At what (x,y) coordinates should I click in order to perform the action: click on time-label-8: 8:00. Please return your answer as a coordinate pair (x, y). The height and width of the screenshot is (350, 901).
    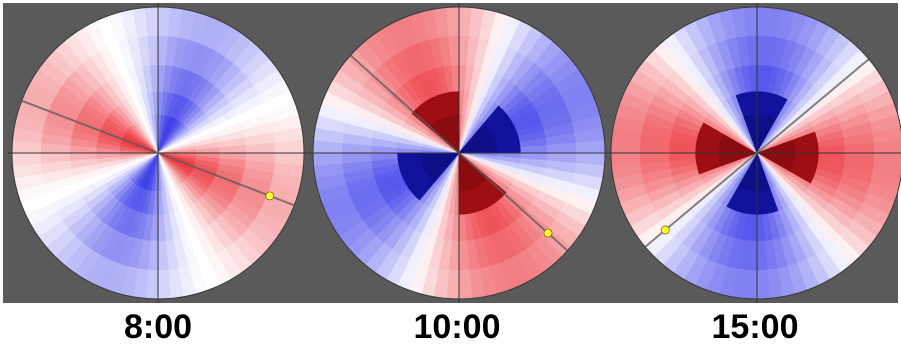
    Looking at the image, I should click on (158, 327).